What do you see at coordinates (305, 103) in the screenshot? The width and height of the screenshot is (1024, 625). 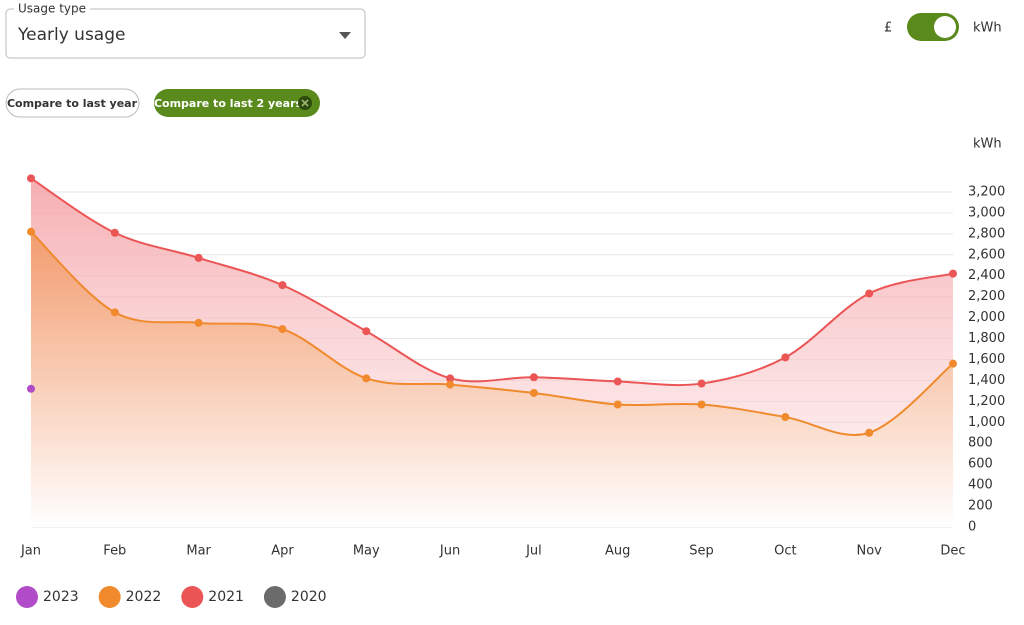 I see `chip-close-x` at bounding box center [305, 103].